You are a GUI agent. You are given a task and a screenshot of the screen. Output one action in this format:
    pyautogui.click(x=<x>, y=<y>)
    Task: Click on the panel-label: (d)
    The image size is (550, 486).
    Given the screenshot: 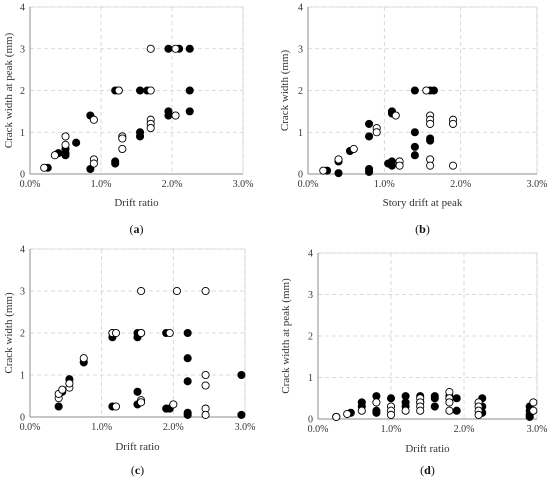 What is the action you would take?
    pyautogui.click(x=427, y=470)
    